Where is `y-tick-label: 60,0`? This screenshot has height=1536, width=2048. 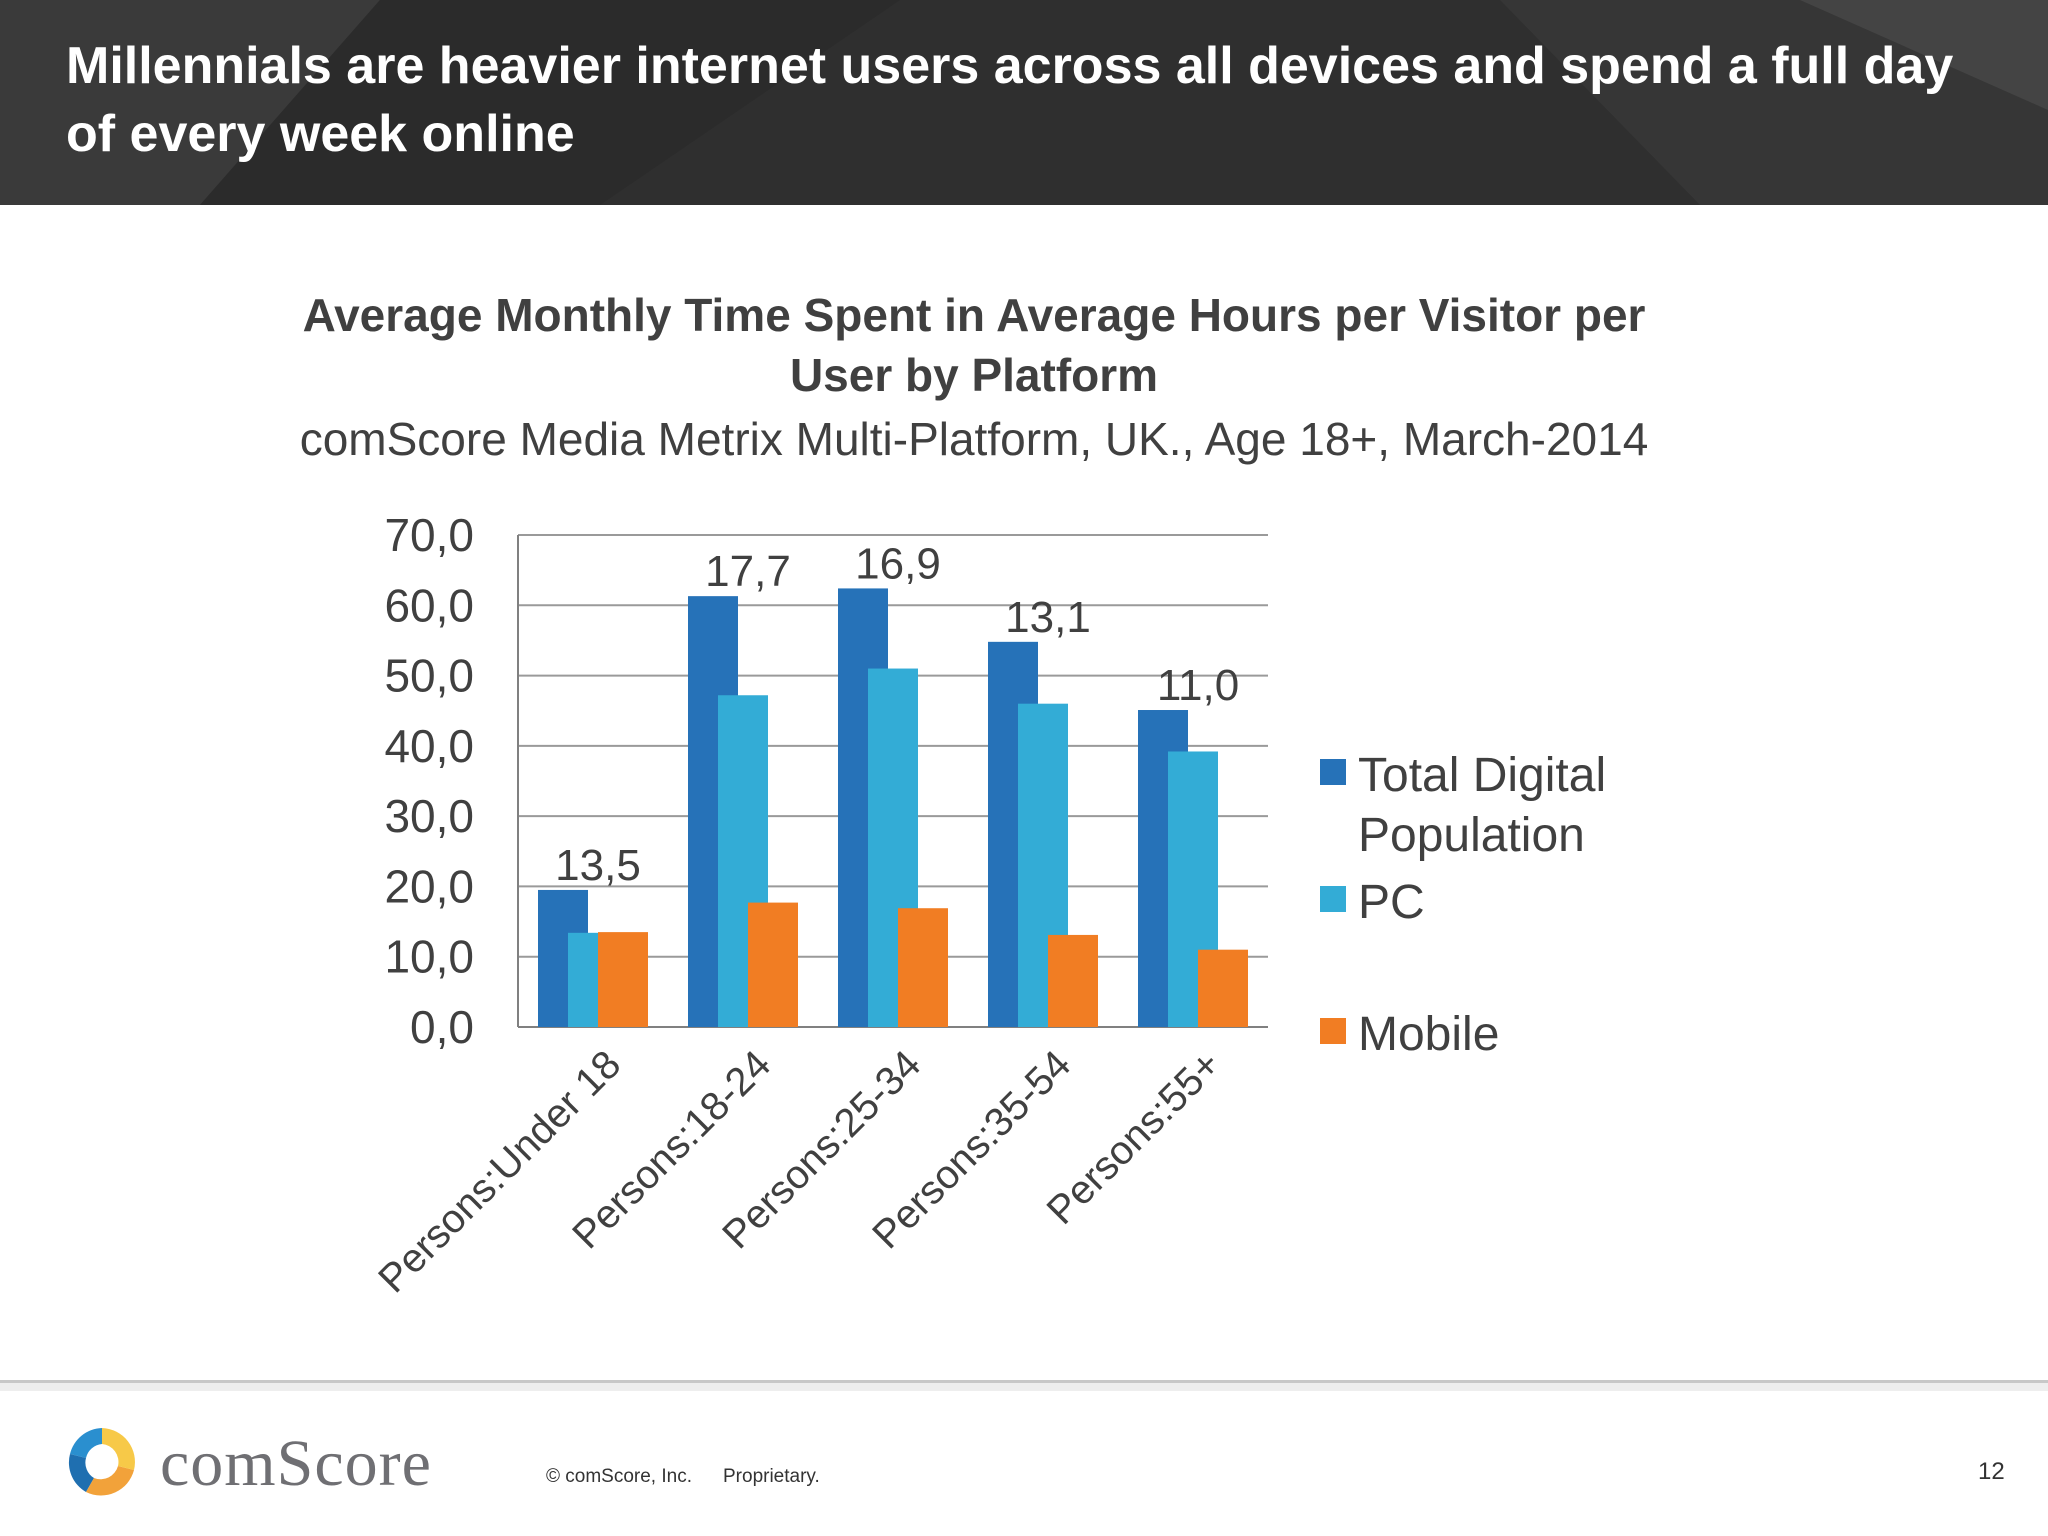 y-tick-label: 60,0 is located at coordinates (429, 605).